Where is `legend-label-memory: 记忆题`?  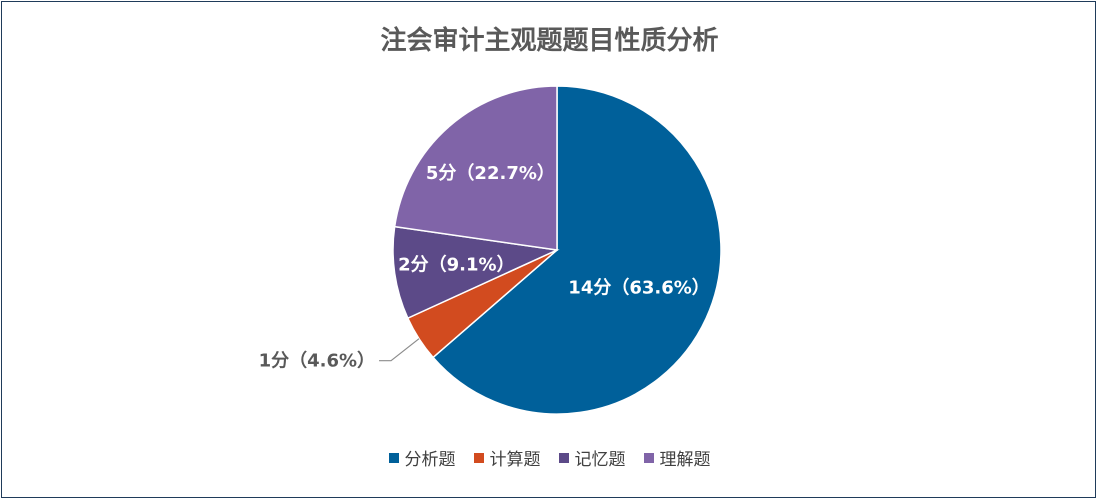 legend-label-memory: 记忆题 is located at coordinates (600, 460).